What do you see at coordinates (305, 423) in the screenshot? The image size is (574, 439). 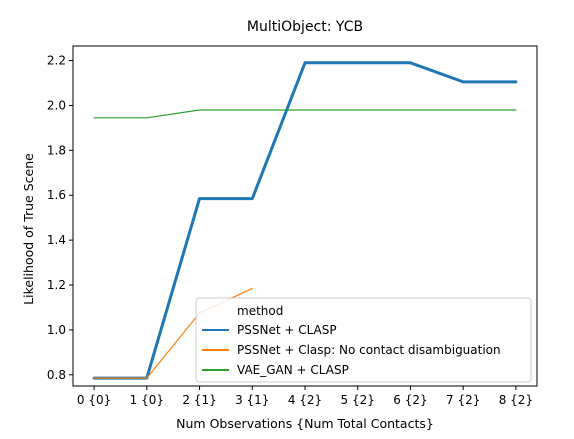 I see `x-axis-label: Num Observations {Num Total Contacts}` at bounding box center [305, 423].